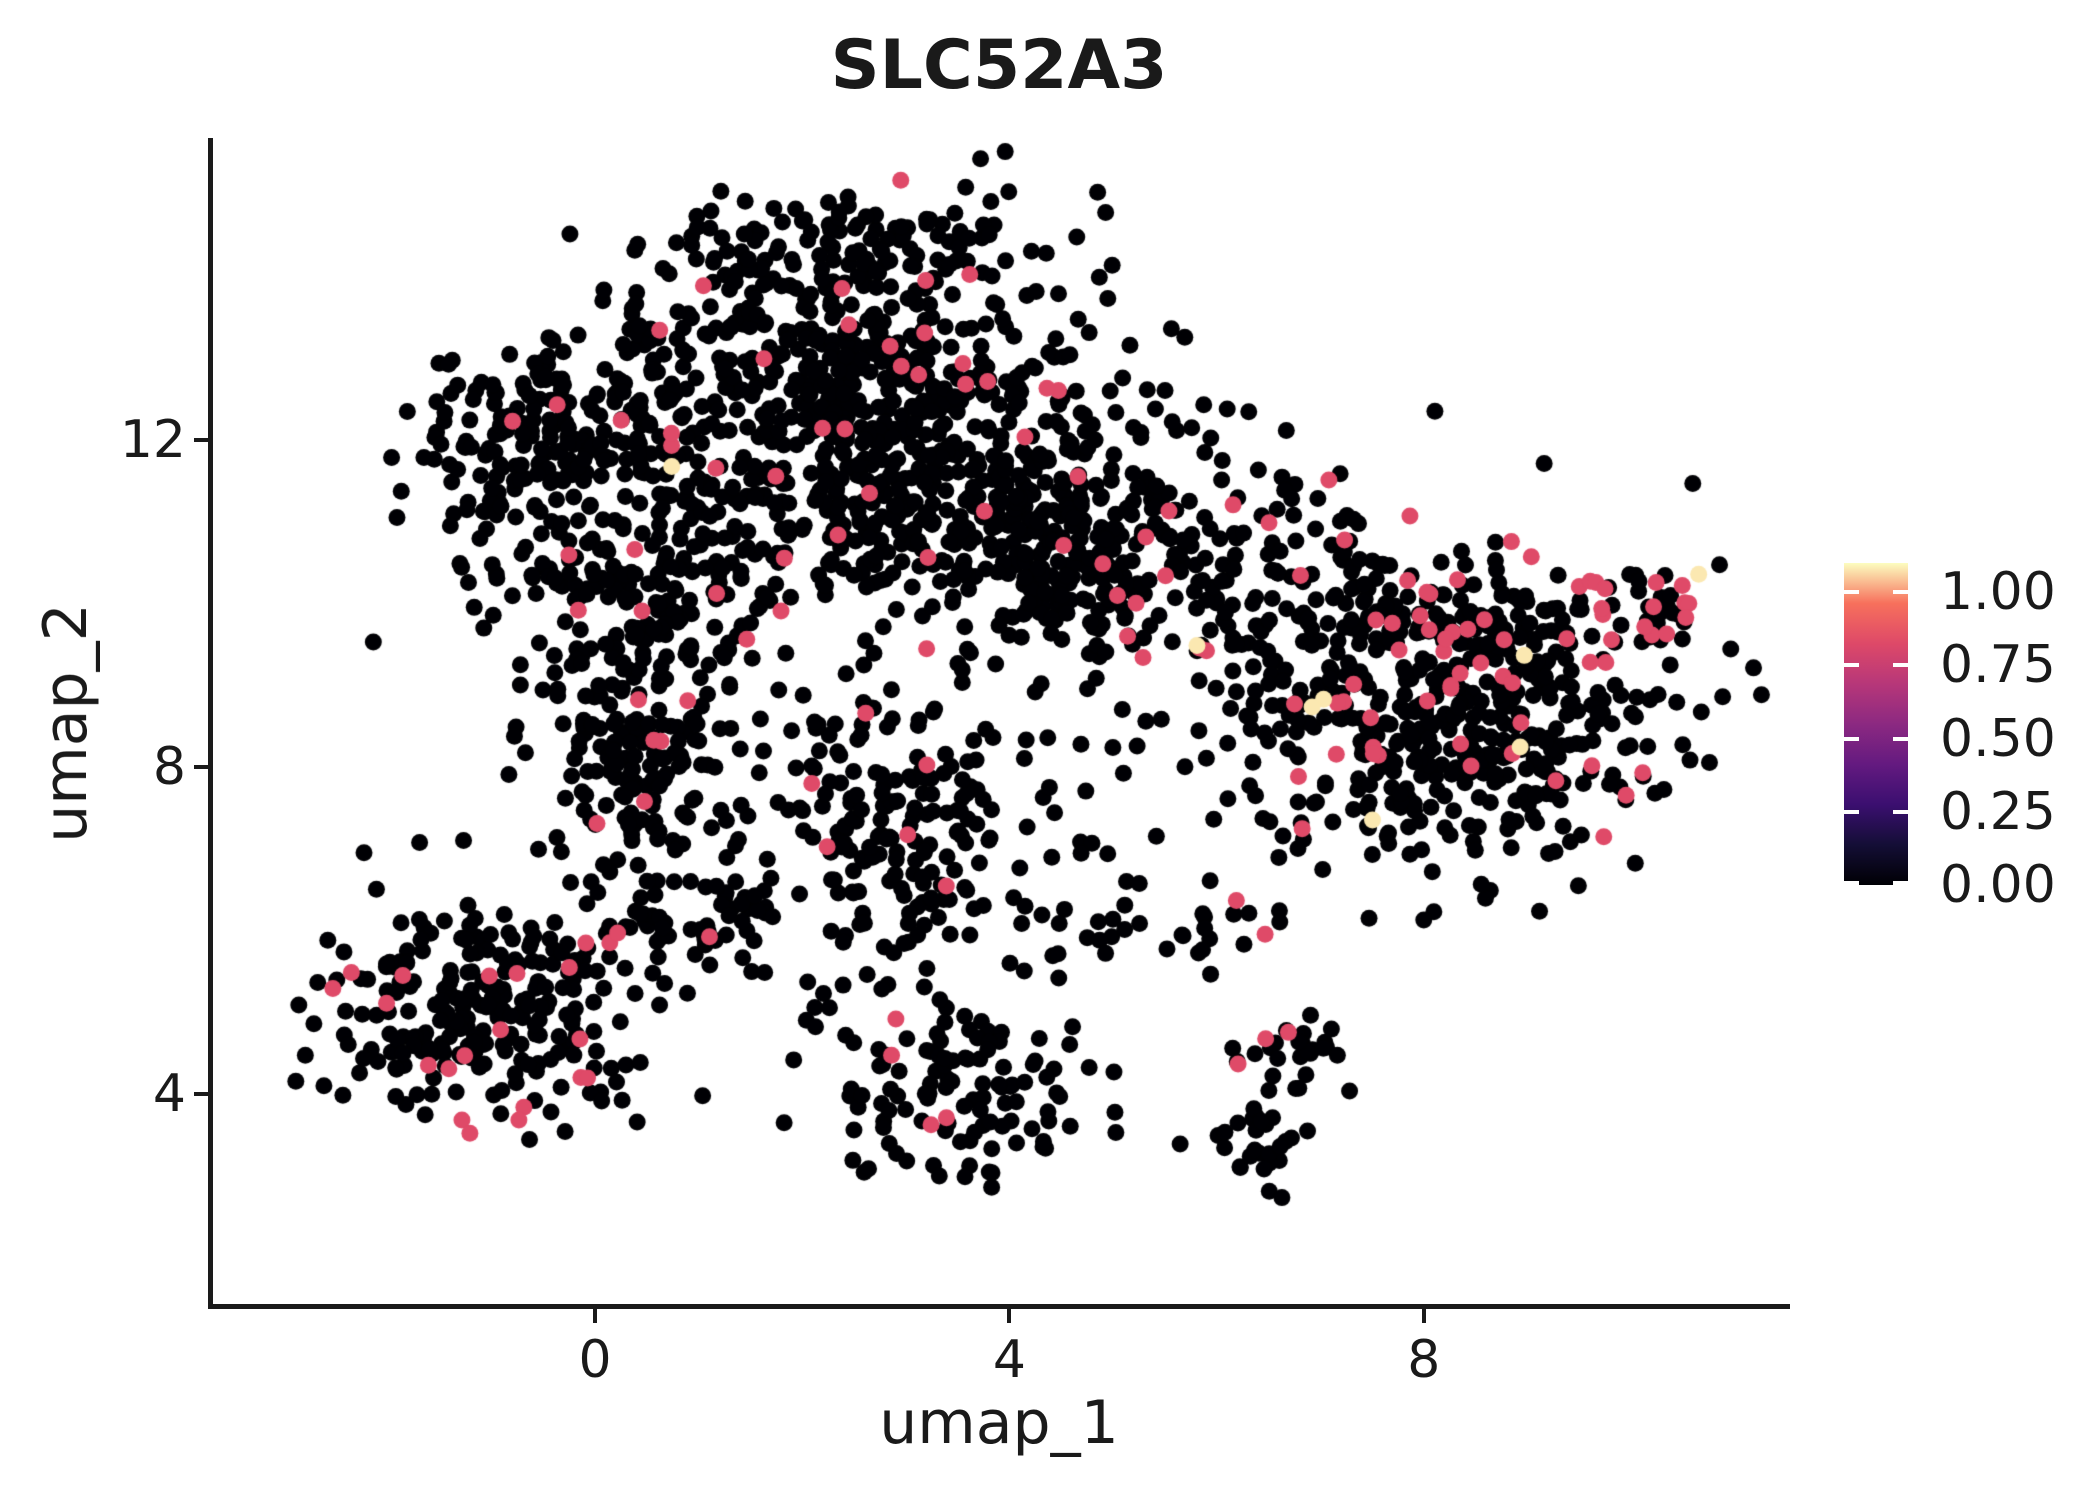 Image resolution: width=2100 pixels, height=1500 pixels. I want to click on x-tick-label: 8, so click(1424, 1360).